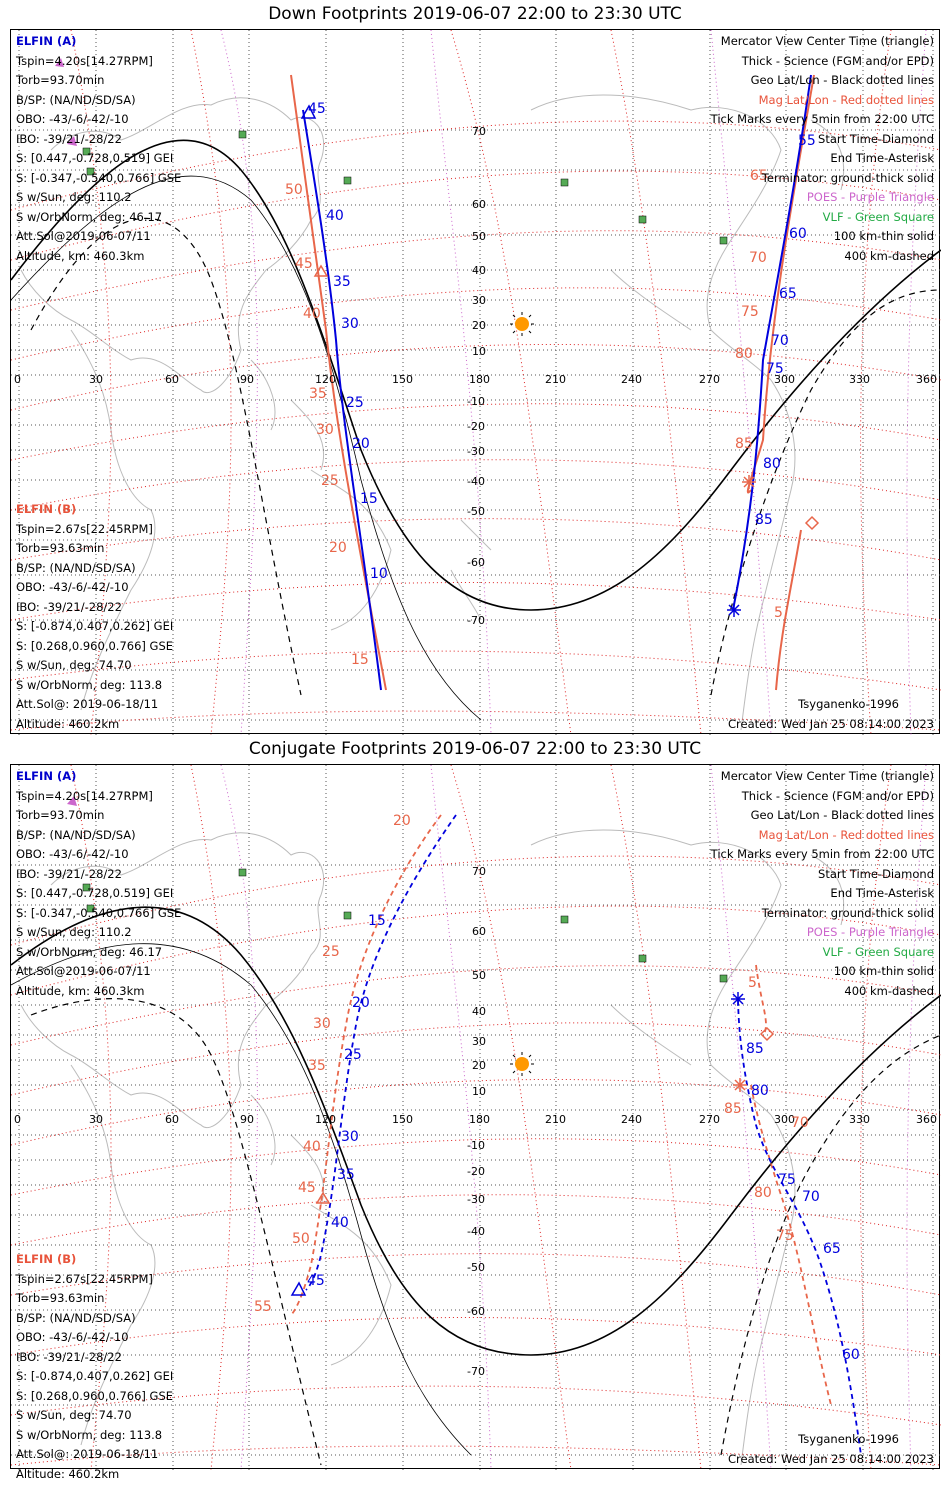 The width and height of the screenshot is (950, 1500). I want to click on track-b-label: 45, so click(304, 264).